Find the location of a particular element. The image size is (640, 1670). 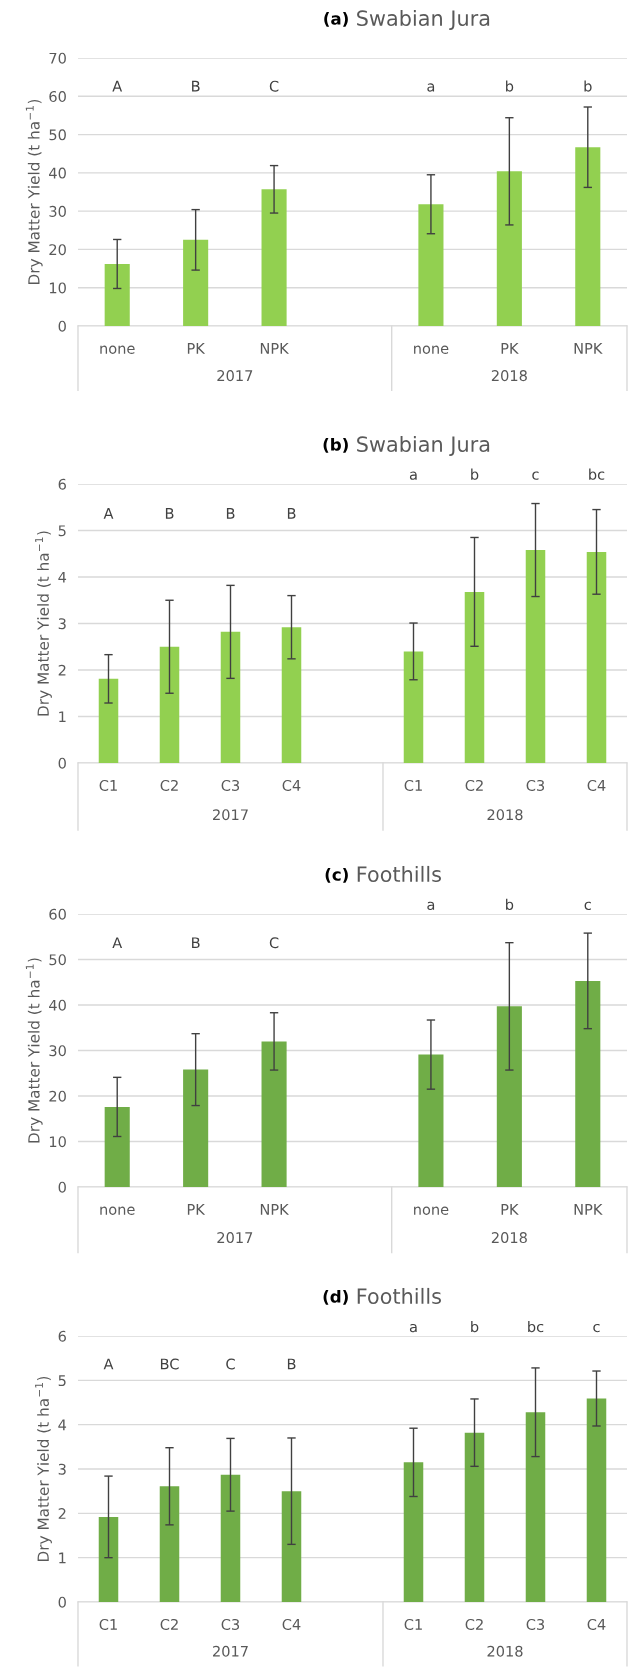

annotation: BC is located at coordinates (169, 1364).